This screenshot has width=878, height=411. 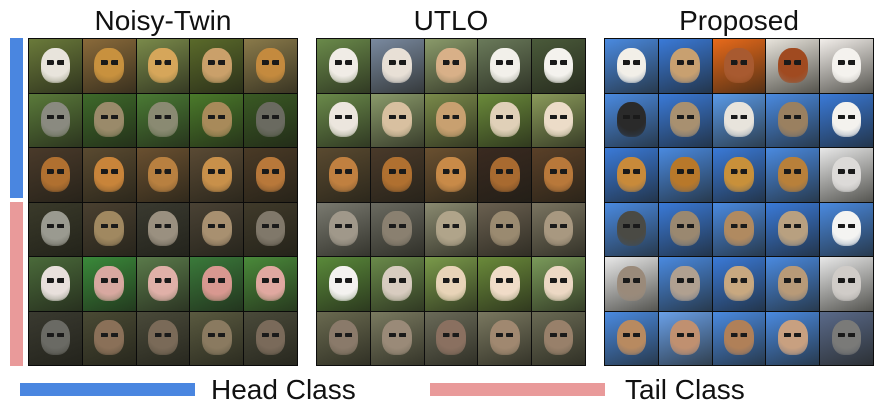 I want to click on head-class-legend-label: Head Class, so click(x=283, y=389).